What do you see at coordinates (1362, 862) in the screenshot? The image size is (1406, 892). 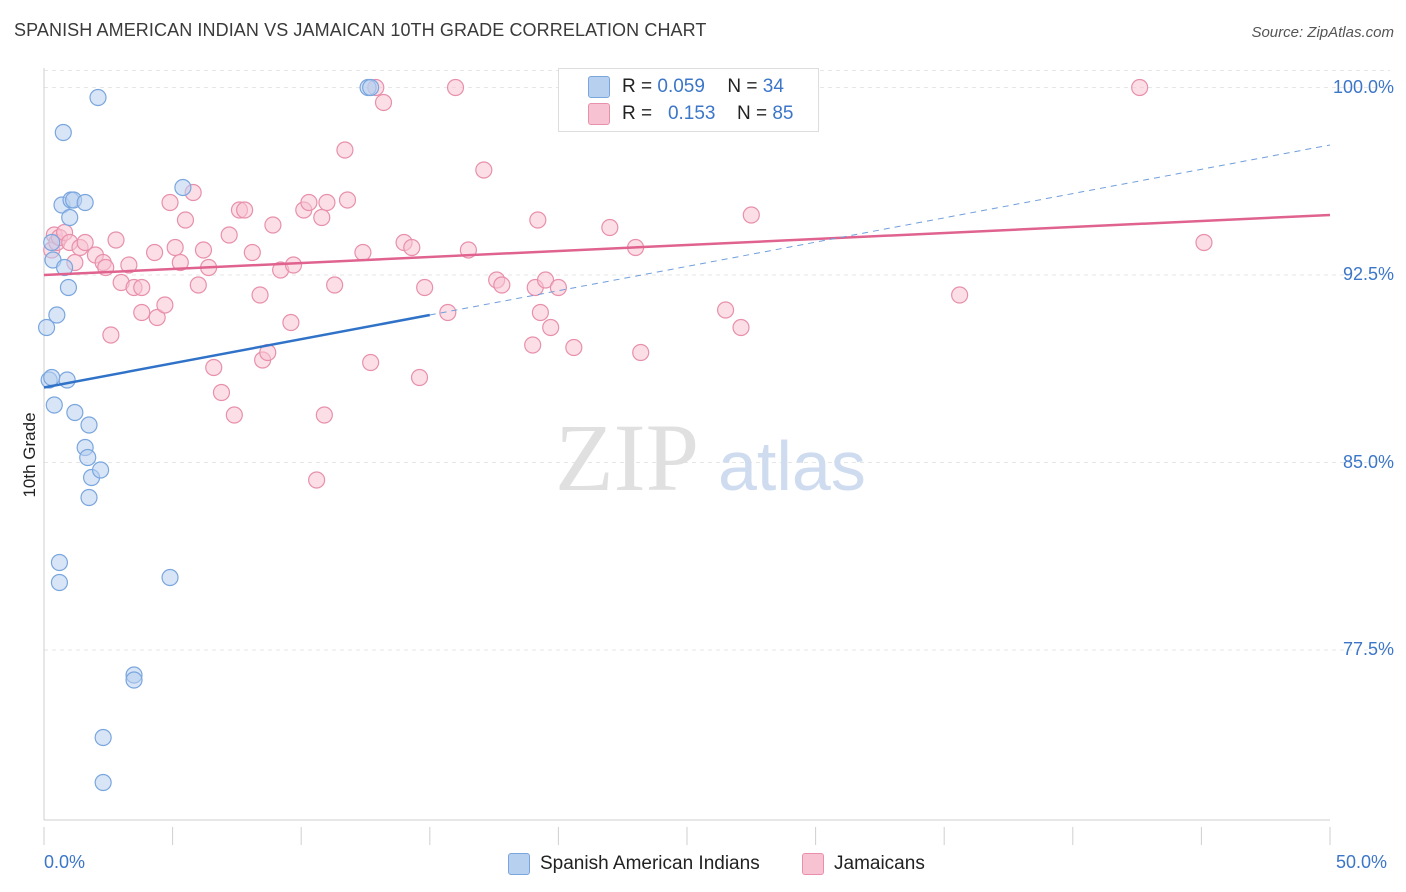 I see `x-tick-max: 50.0%` at bounding box center [1362, 862].